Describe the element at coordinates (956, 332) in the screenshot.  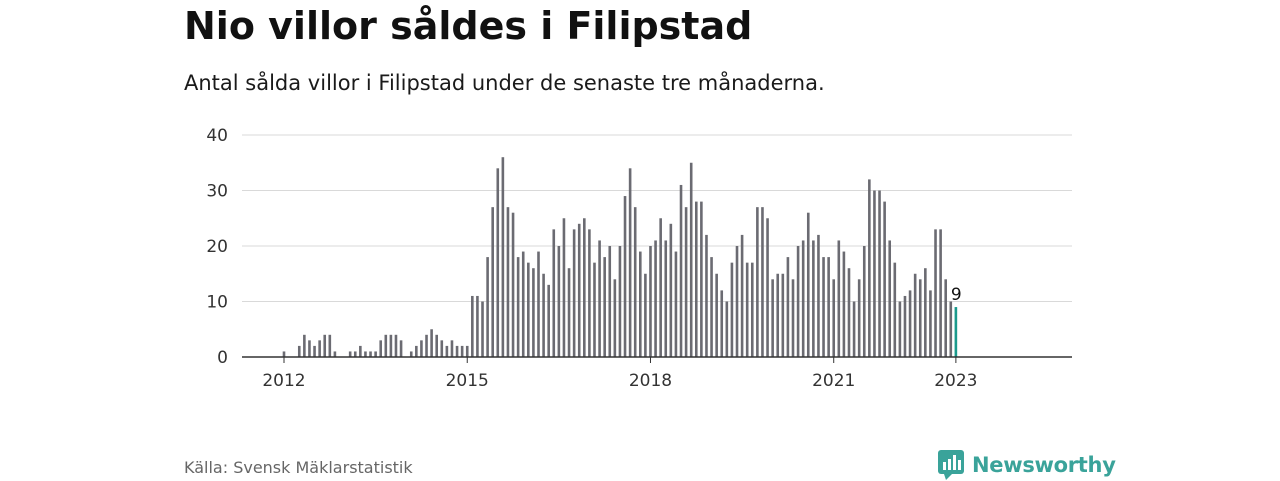
I see `bar-latest` at that location.